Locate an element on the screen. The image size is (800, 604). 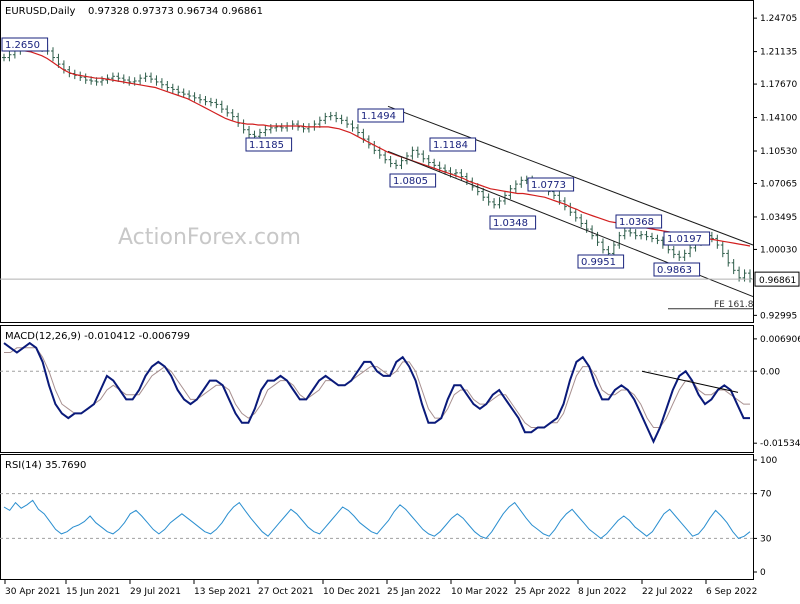
price-annotation-label: 1.0348 is located at coordinates (510, 223).